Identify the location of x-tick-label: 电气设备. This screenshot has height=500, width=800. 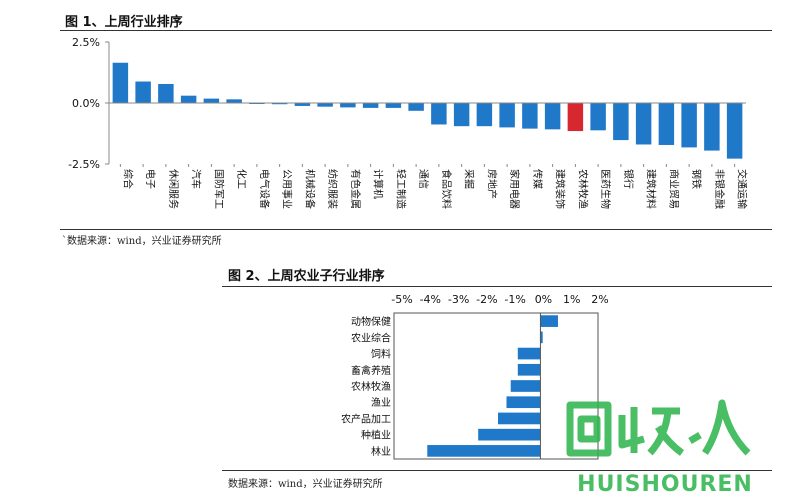
(264, 189).